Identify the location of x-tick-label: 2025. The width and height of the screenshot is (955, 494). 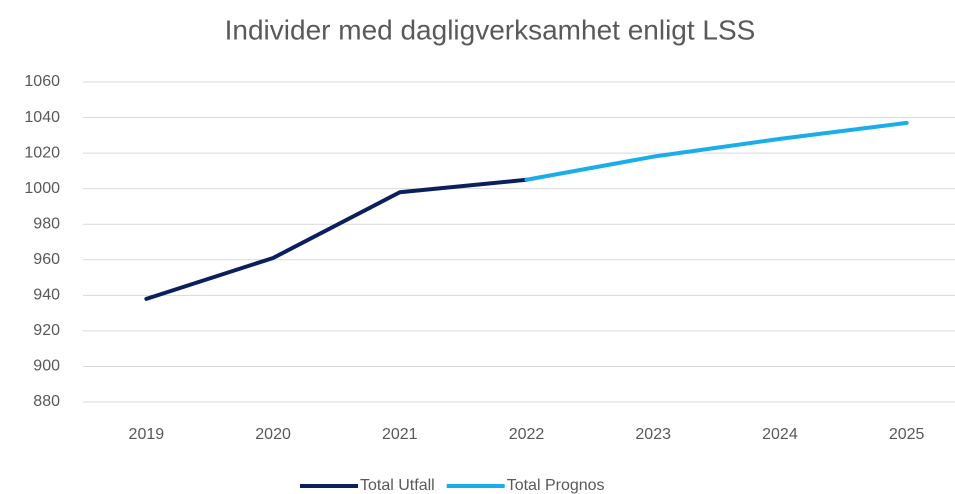
(907, 434).